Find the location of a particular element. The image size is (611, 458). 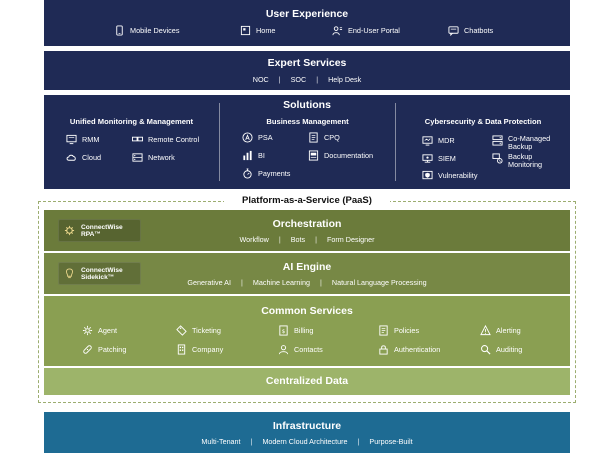

cpq-icon is located at coordinates (313, 137).